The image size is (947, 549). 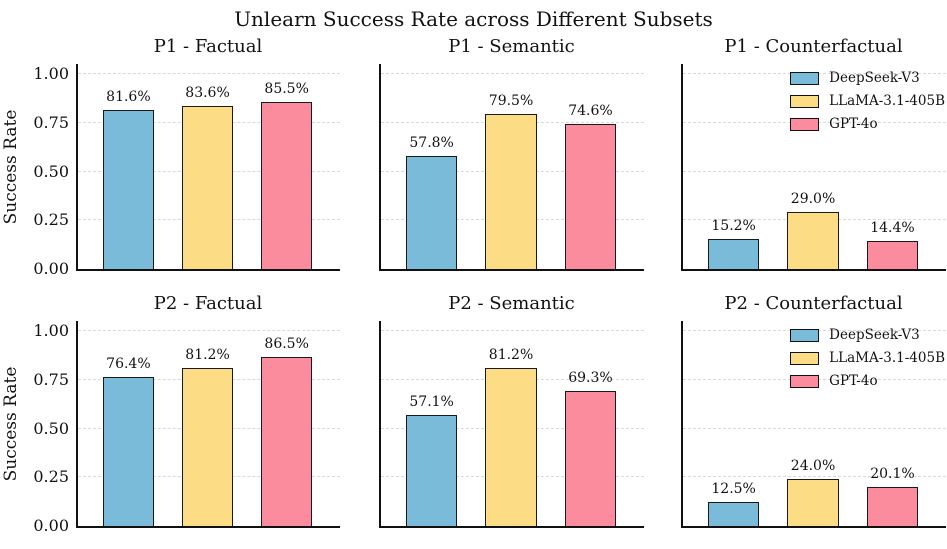 I want to click on subplot-title: P1 - Counterfactual, so click(x=813, y=46).